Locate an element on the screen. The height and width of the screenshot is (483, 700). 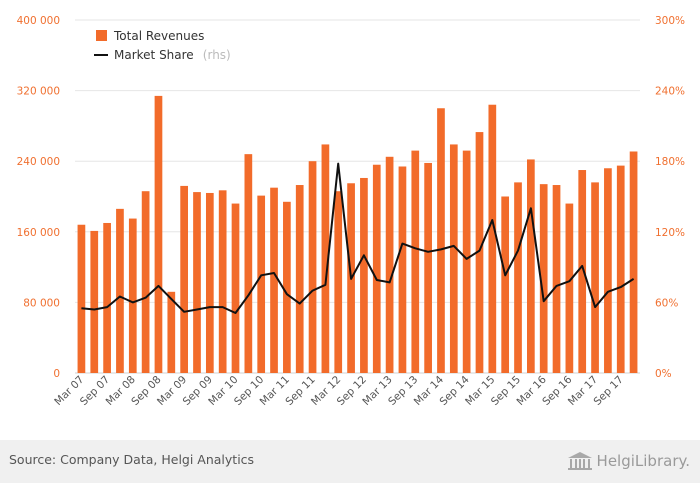
left-axis-tick-label: 160 000 is located at coordinates (38, 233).